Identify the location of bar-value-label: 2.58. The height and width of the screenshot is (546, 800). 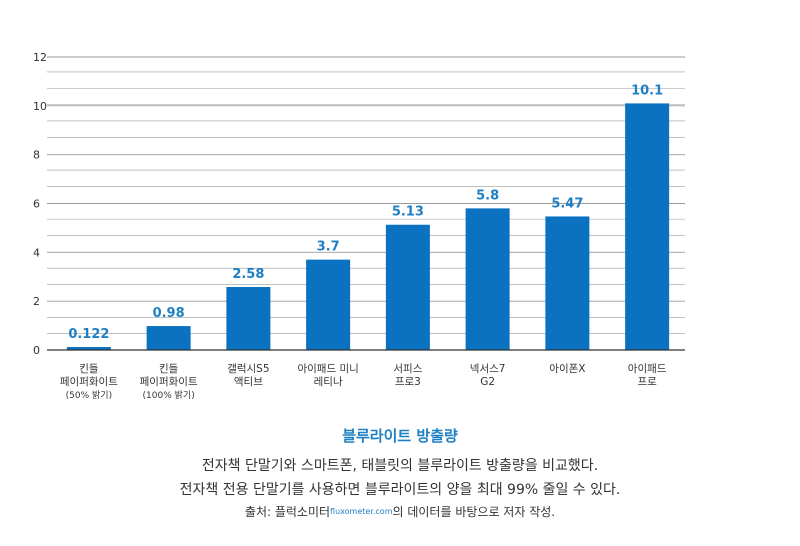
(248, 274).